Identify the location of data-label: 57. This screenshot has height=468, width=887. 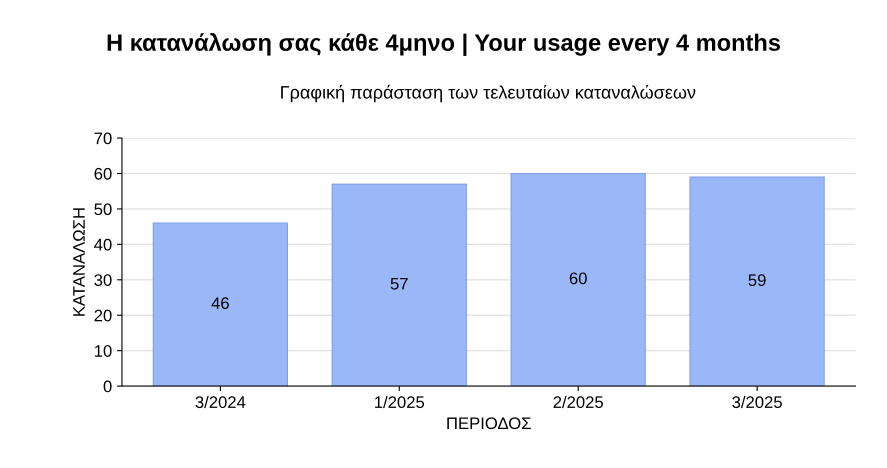
(399, 284).